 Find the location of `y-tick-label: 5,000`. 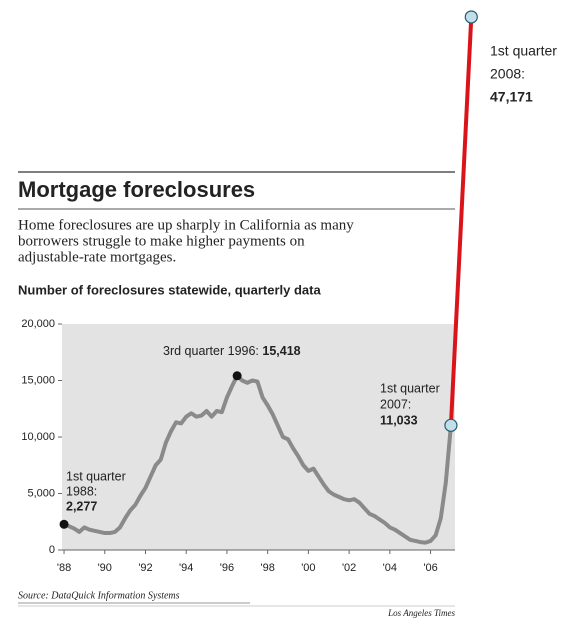

y-tick-label: 5,000 is located at coordinates (41, 493).